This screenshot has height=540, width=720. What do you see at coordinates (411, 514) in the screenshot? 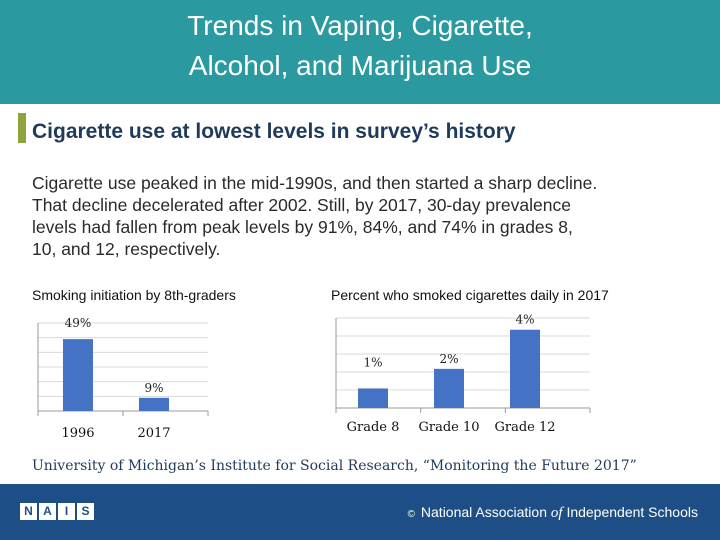
I see `copyright-symbol: ©` at bounding box center [411, 514].